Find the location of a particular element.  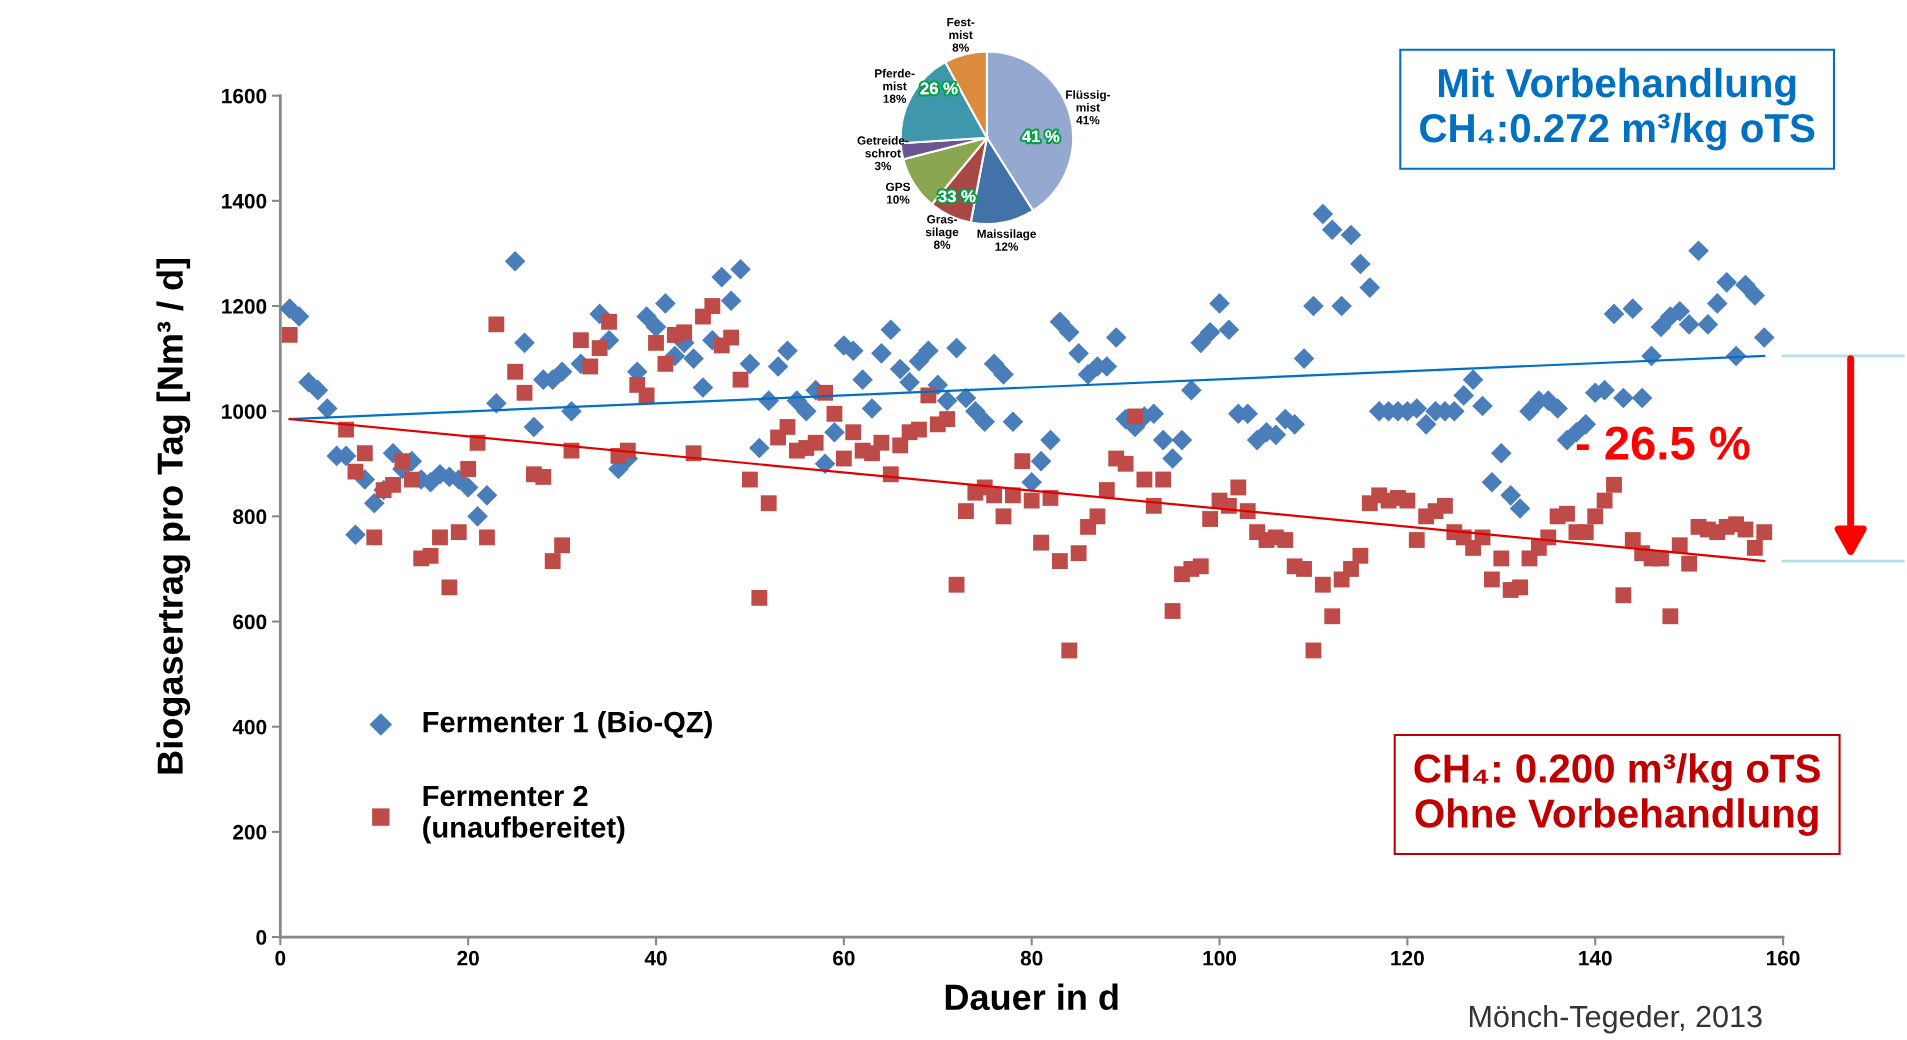

y-tick-label: 600 is located at coordinates (250, 622).